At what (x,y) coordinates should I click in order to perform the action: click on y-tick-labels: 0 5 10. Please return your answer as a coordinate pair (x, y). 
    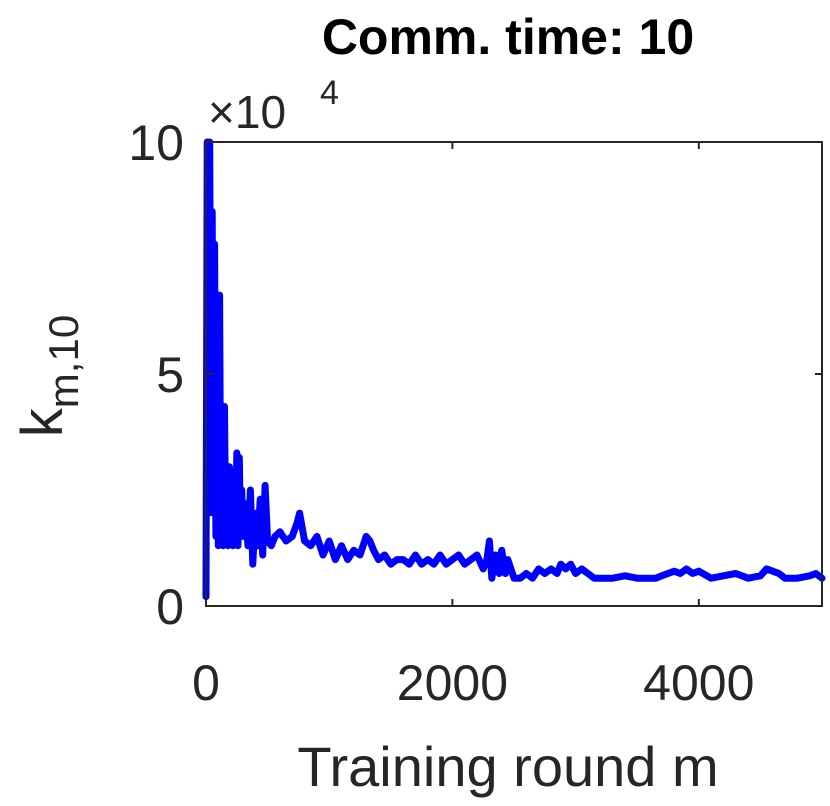
    Looking at the image, I should click on (156, 375).